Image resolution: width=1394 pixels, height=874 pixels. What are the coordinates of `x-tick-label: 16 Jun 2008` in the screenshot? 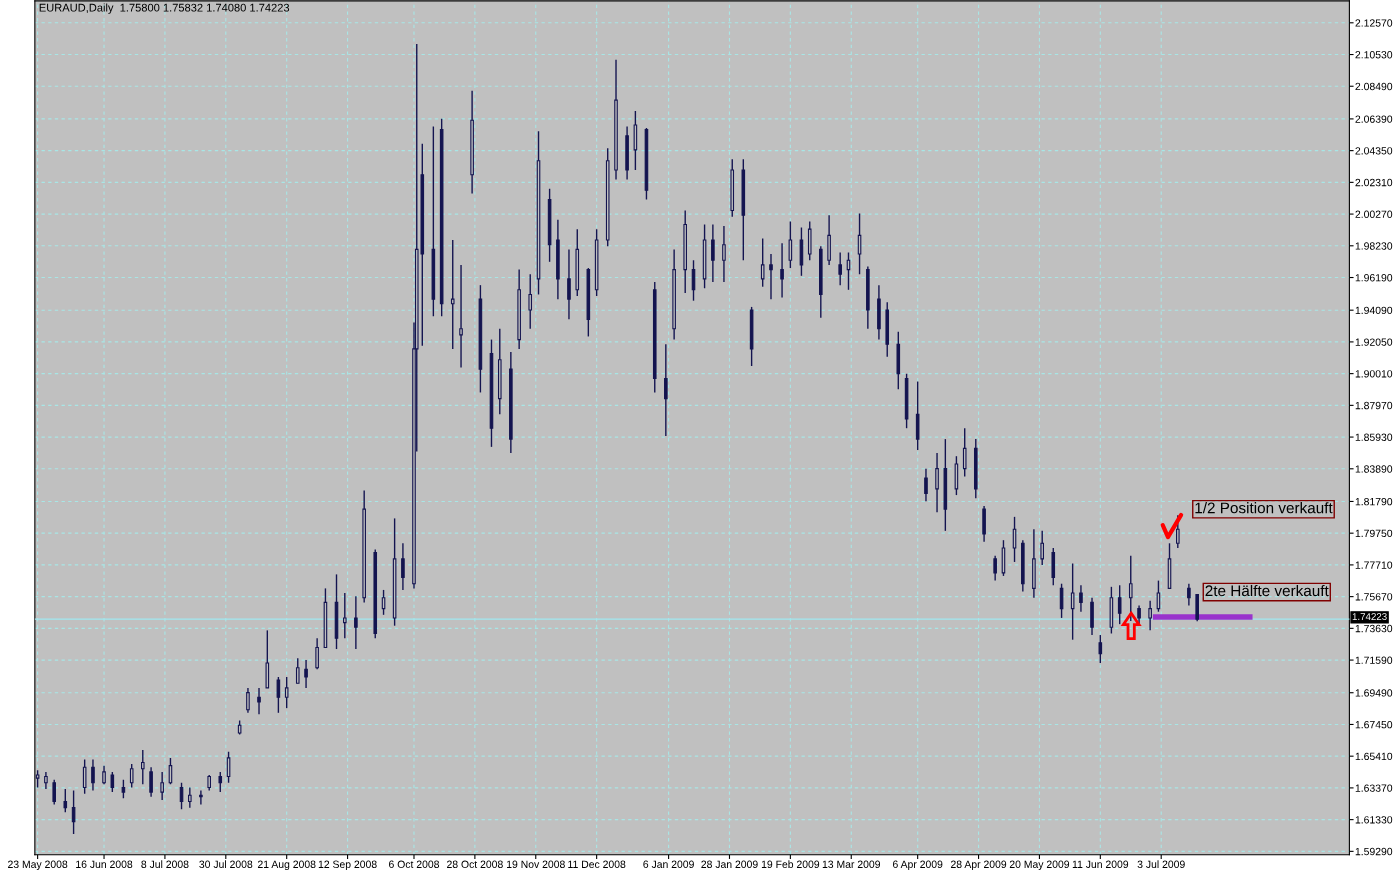 It's located at (104, 864).